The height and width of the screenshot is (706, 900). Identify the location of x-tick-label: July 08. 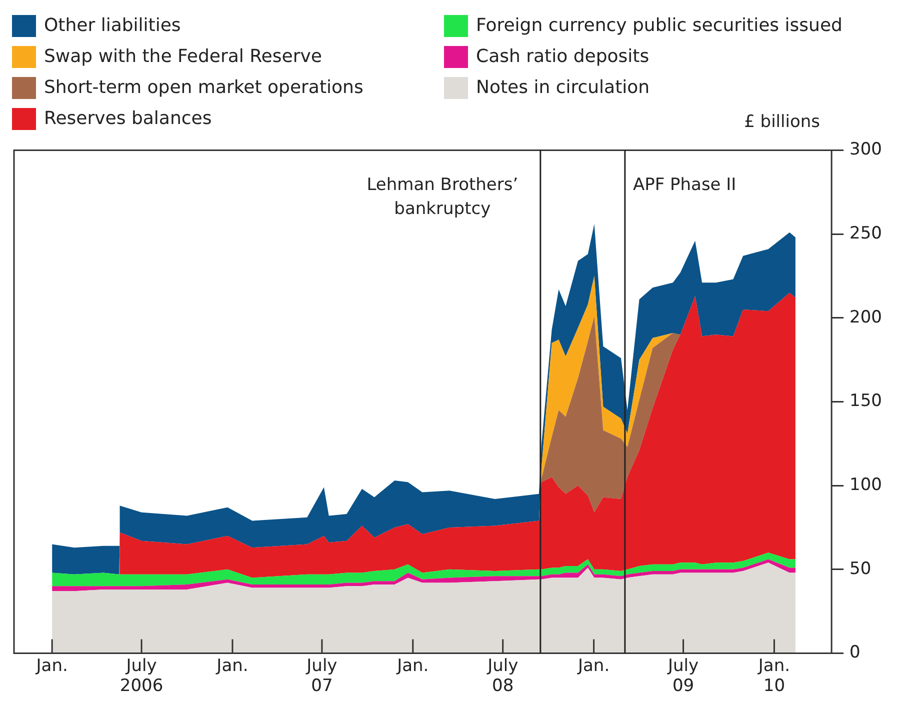
(502, 676).